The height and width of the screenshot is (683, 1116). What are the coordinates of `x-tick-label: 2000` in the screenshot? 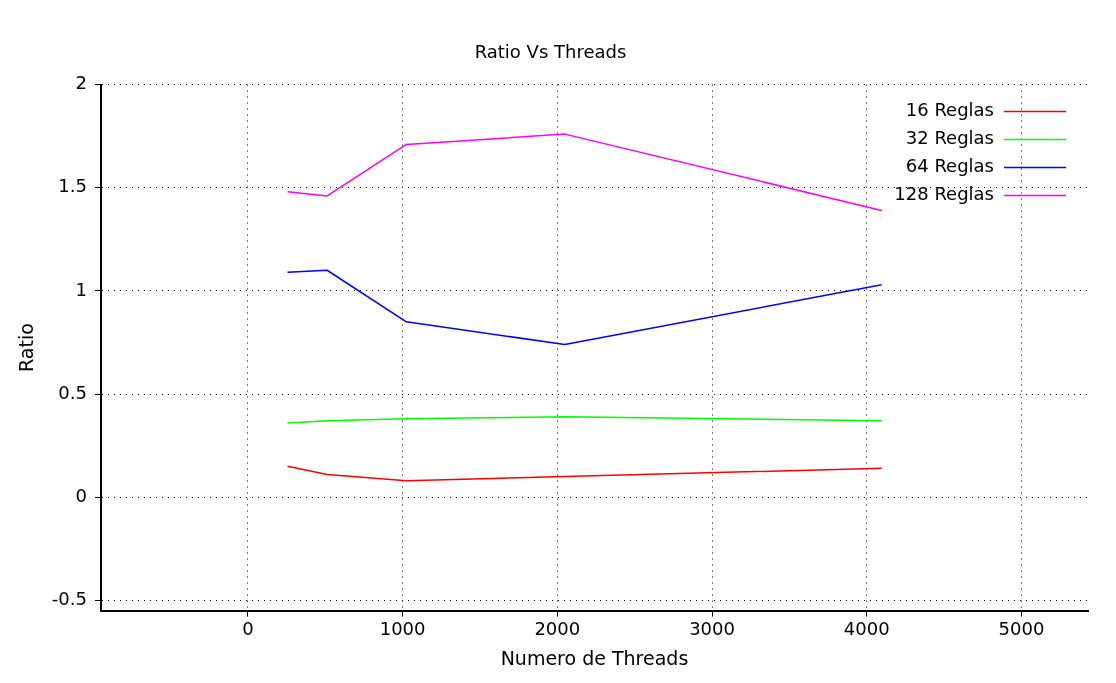 It's located at (557, 629).